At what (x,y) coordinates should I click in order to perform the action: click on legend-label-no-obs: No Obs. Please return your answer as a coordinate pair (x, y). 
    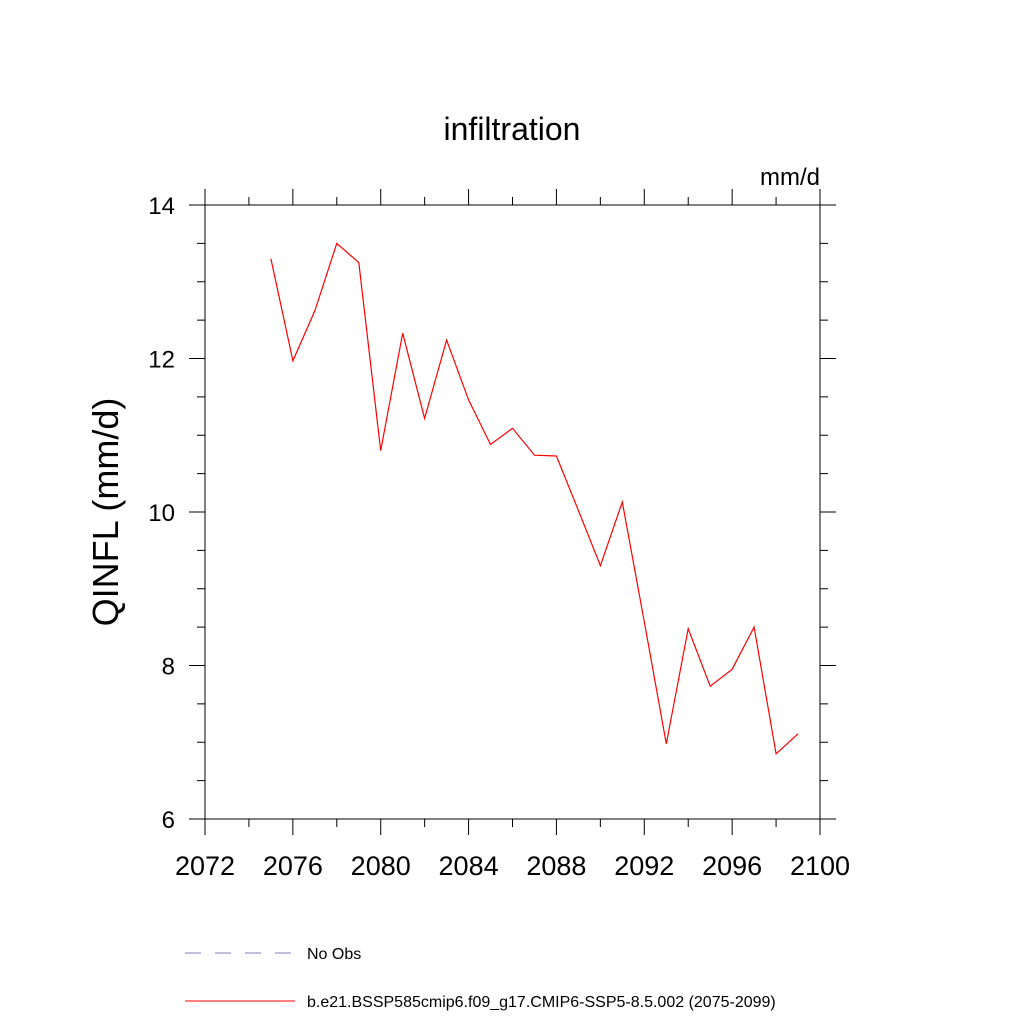
    Looking at the image, I should click on (334, 954).